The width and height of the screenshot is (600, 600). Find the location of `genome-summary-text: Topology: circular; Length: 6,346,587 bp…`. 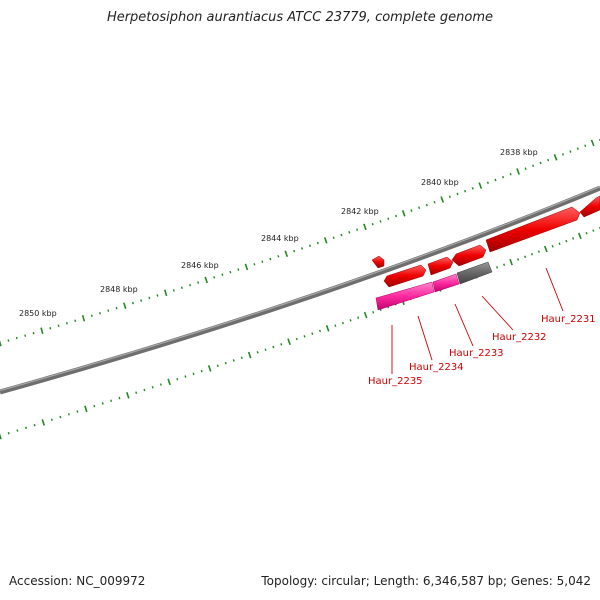

genome-summary-text: Topology: circular; Length: 6,346,587 bp… is located at coordinates (426, 581).